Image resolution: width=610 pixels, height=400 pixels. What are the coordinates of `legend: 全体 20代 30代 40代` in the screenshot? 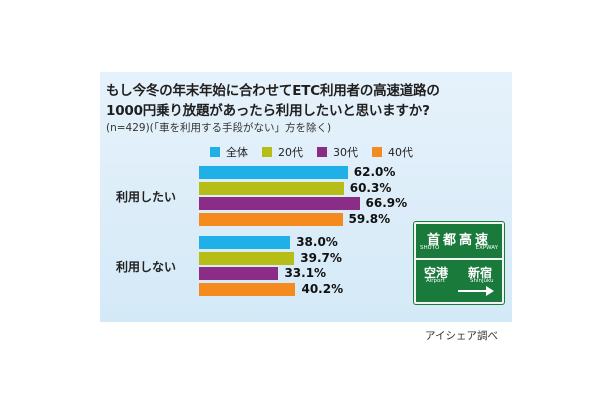 It's located at (318, 152).